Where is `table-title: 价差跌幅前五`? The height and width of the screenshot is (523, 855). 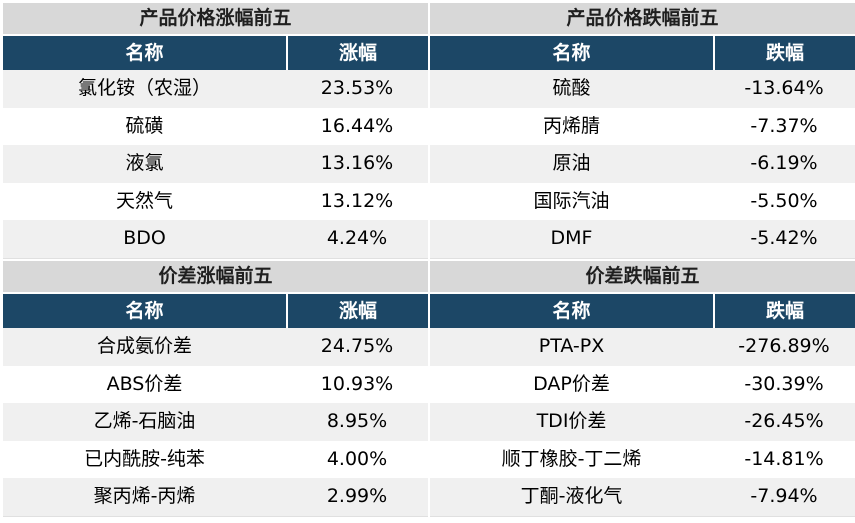 table-title: 价差跌幅前五 is located at coordinates (642, 277).